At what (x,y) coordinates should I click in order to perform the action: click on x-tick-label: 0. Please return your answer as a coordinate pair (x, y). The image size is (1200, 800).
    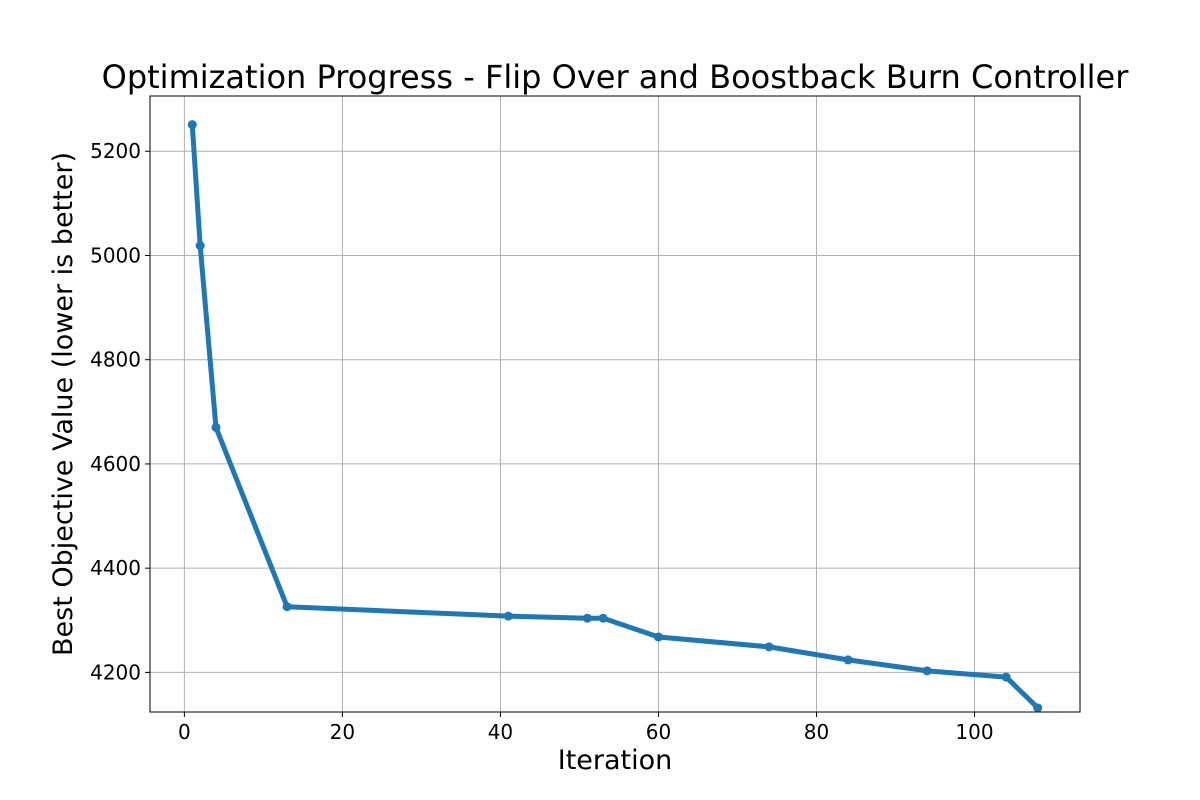
    Looking at the image, I should click on (184, 732).